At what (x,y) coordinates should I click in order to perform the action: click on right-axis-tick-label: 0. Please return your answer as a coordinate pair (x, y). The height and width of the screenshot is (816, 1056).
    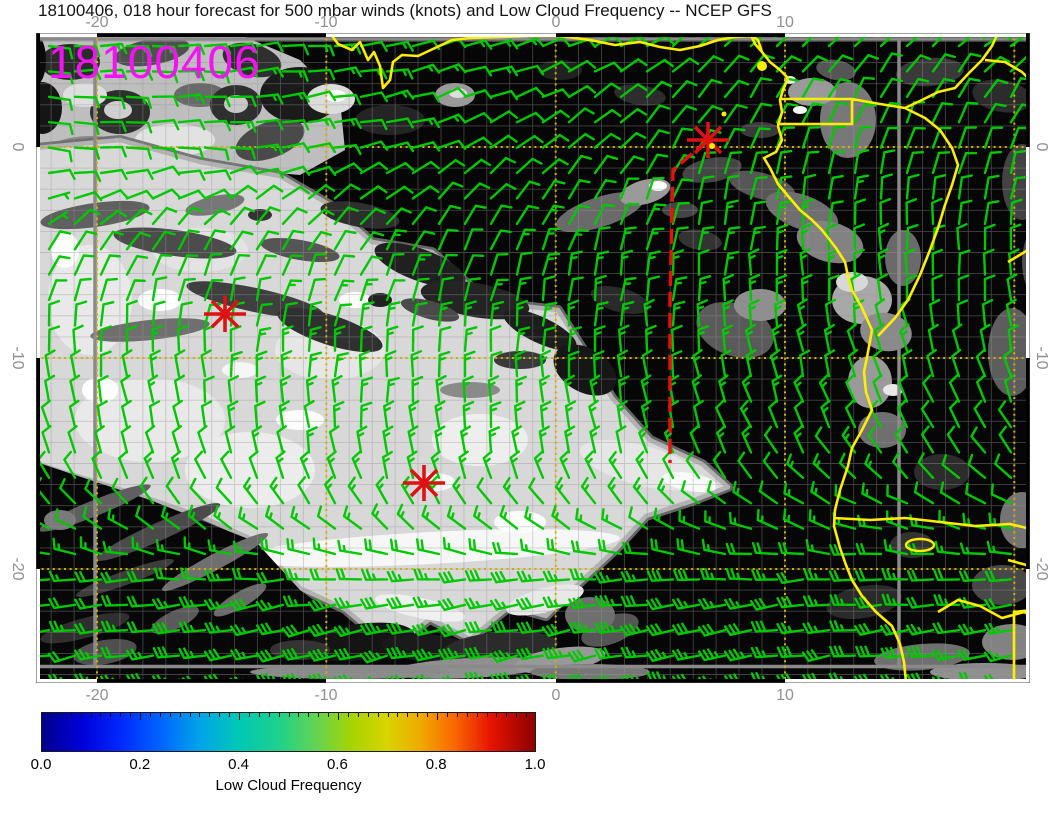
    Looking at the image, I should click on (1041, 147).